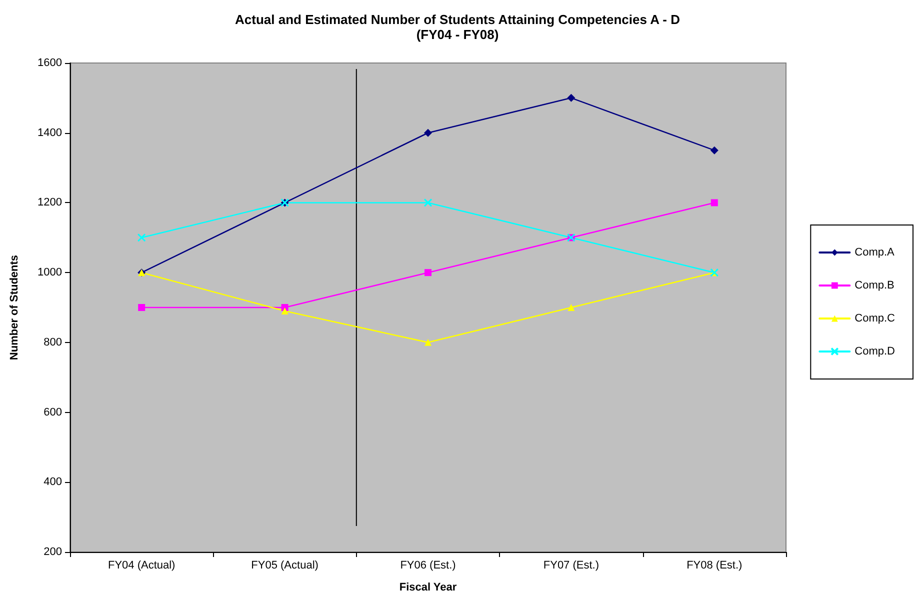 The image size is (915, 604). What do you see at coordinates (875, 318) in the screenshot?
I see `legend-label: Comp.C` at bounding box center [875, 318].